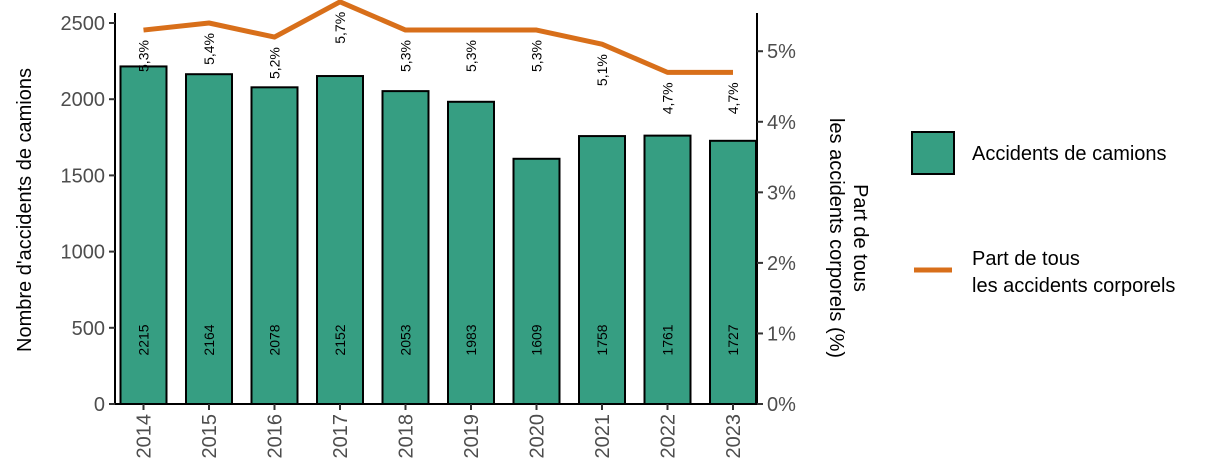 This screenshot has height=464, width=1217. Describe the element at coordinates (143, 235) in the screenshot. I see `bar-2014` at that location.